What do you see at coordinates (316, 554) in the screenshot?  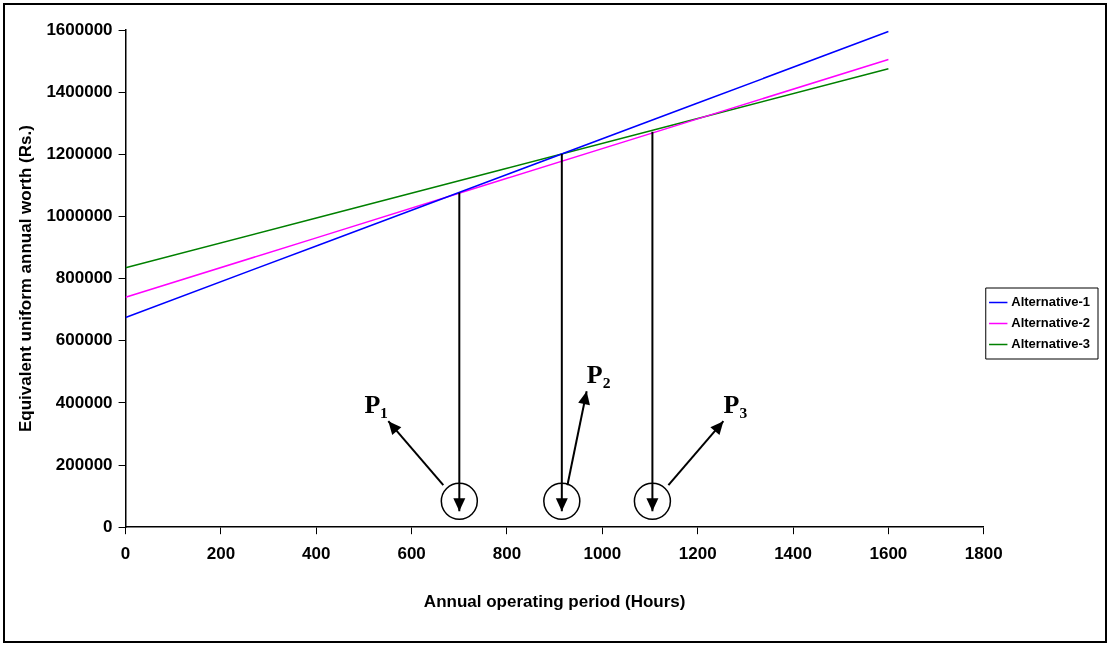 I see `x-tick-label: 400` at bounding box center [316, 554].